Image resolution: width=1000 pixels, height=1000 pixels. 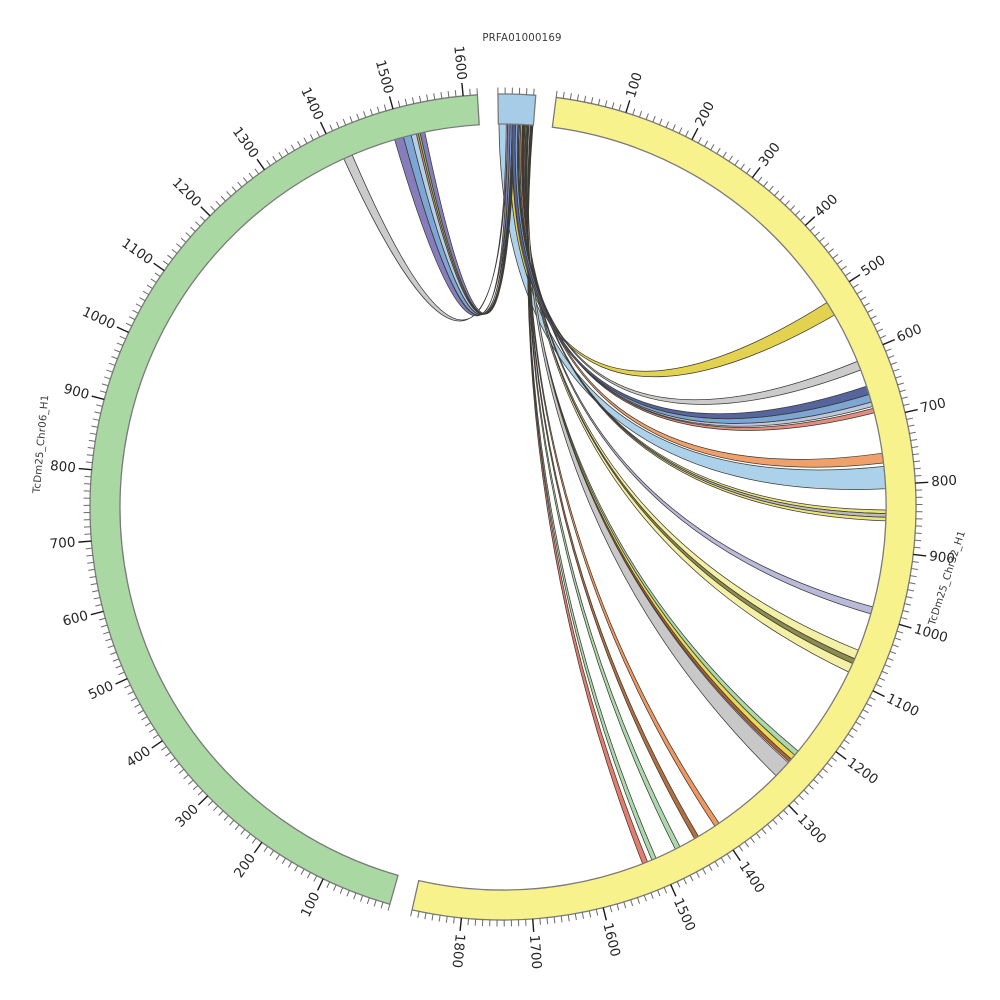 I want to click on tick-label: 800, so click(x=944, y=481).